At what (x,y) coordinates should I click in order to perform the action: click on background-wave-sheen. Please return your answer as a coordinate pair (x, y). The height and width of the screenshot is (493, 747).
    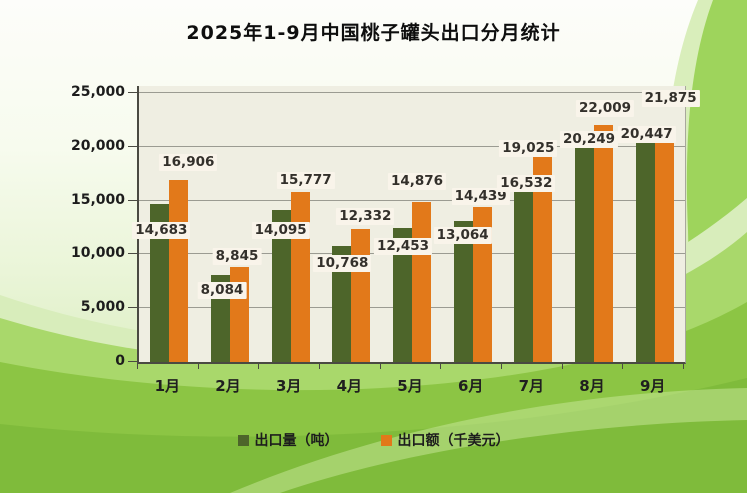
    Looking at the image, I should click on (488, 440).